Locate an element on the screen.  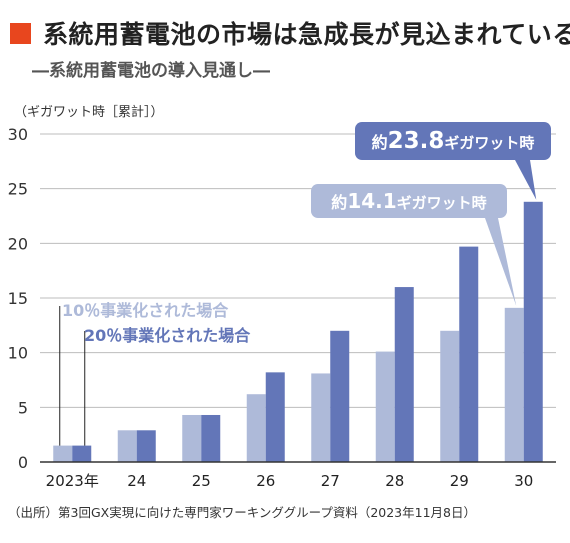
callout-text: 約14.1ギガワット時 is located at coordinates (408, 201).